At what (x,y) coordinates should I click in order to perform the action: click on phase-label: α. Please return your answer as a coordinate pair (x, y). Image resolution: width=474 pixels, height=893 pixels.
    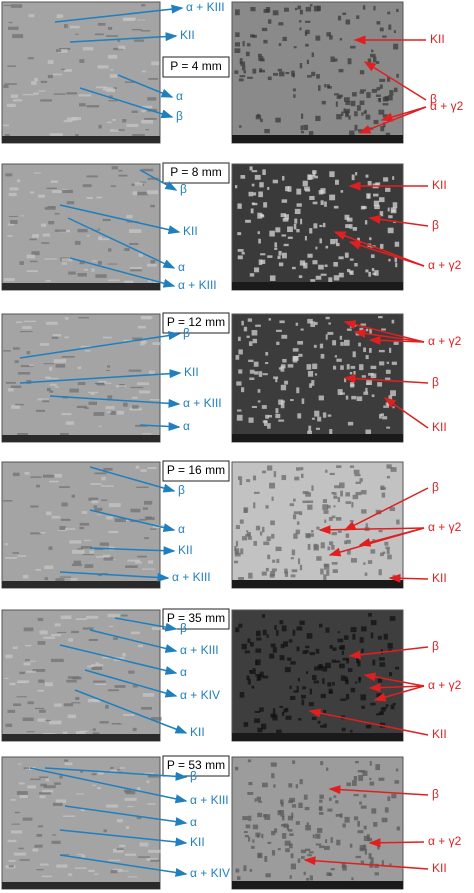
    Looking at the image, I should click on (186, 426).